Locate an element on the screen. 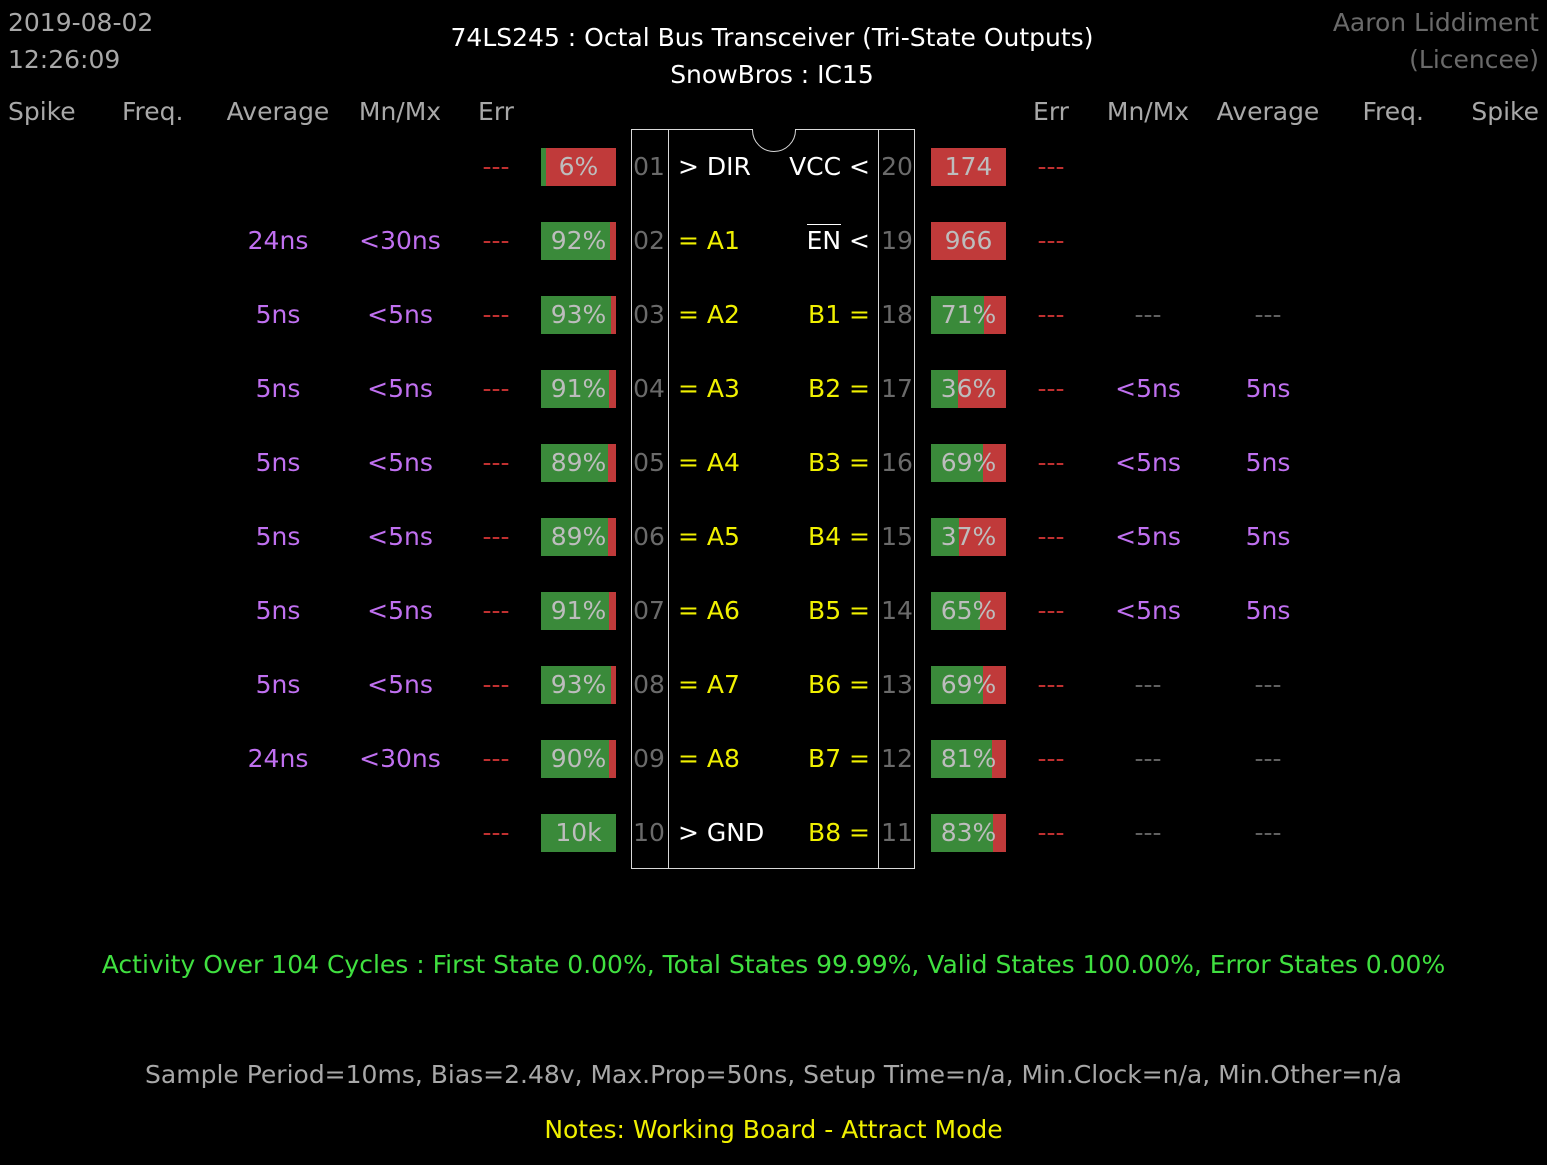 The width and height of the screenshot is (1547, 1165). pin-activity-bar-right: 81% is located at coordinates (968, 759).